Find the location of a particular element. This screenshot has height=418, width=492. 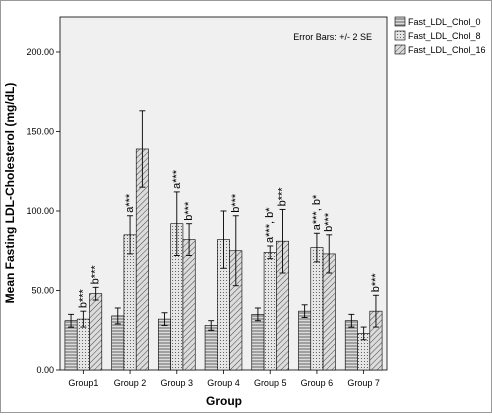

y-tick-label: 50.00 is located at coordinates (42, 290).